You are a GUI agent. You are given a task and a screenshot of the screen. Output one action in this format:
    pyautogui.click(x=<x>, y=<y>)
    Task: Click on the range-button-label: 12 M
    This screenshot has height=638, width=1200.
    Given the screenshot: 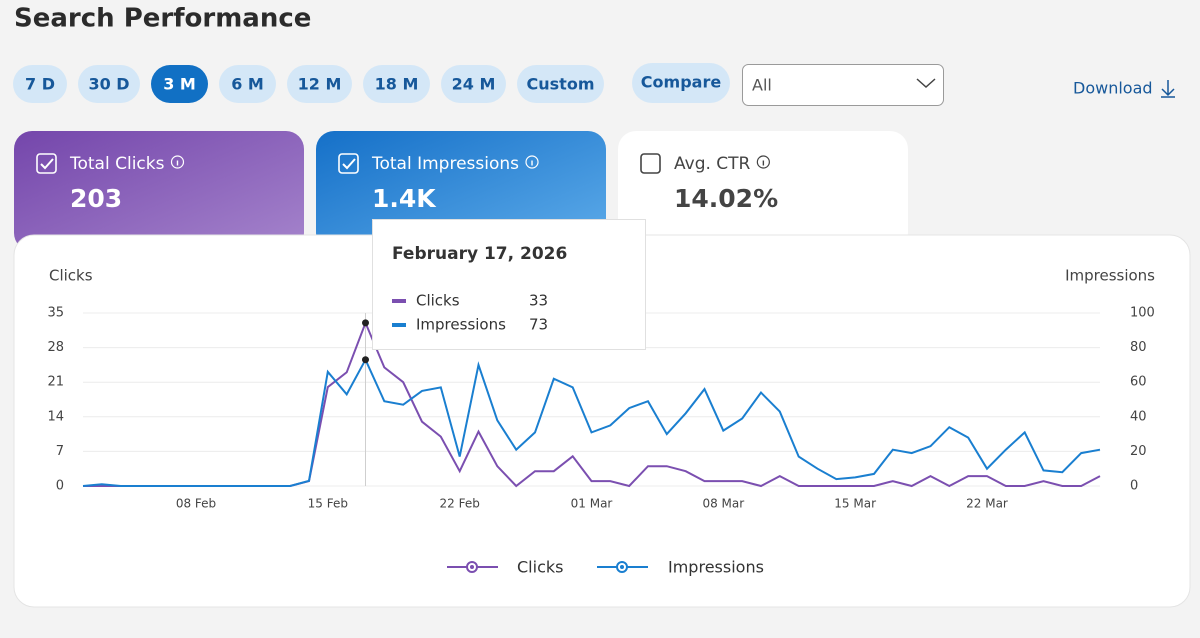 What is the action you would take?
    pyautogui.click(x=320, y=84)
    